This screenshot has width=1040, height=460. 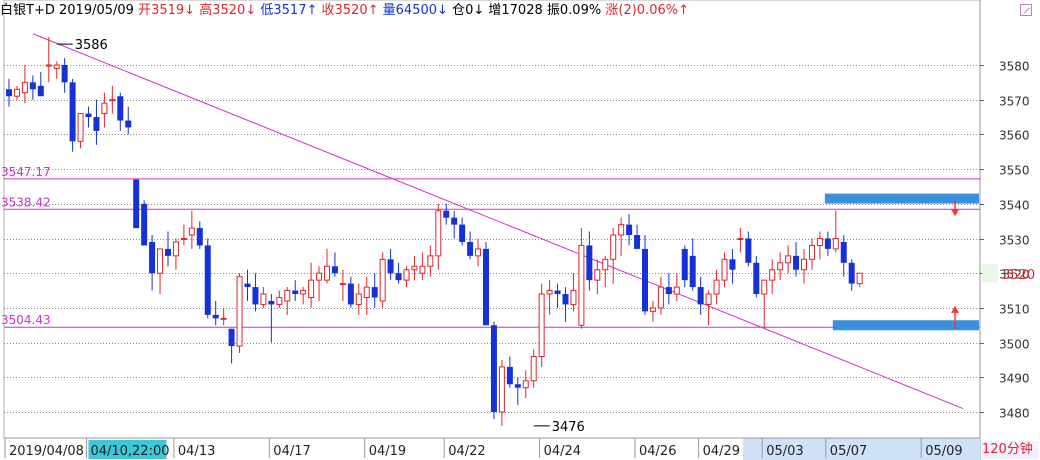 I want to click on increase-value: 17028, so click(x=522, y=10).